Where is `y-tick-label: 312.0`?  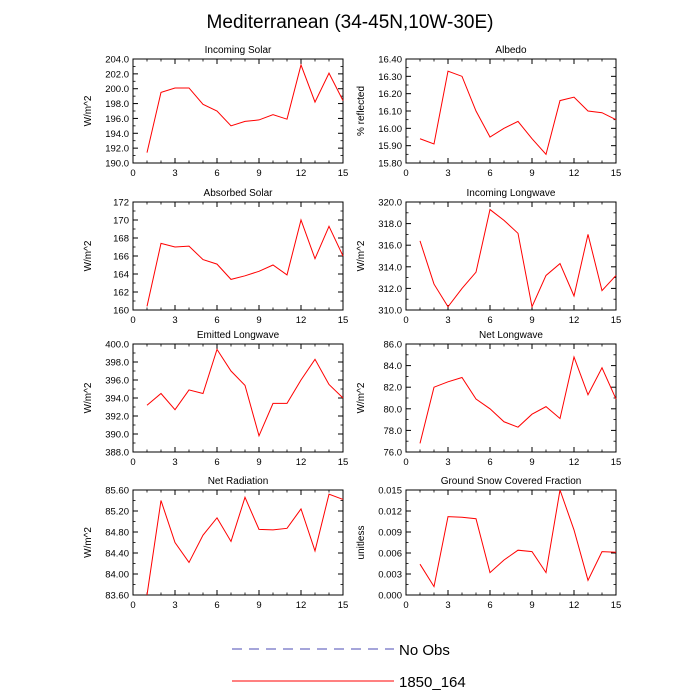
y-tick-label: 312.0 is located at coordinates (390, 289).